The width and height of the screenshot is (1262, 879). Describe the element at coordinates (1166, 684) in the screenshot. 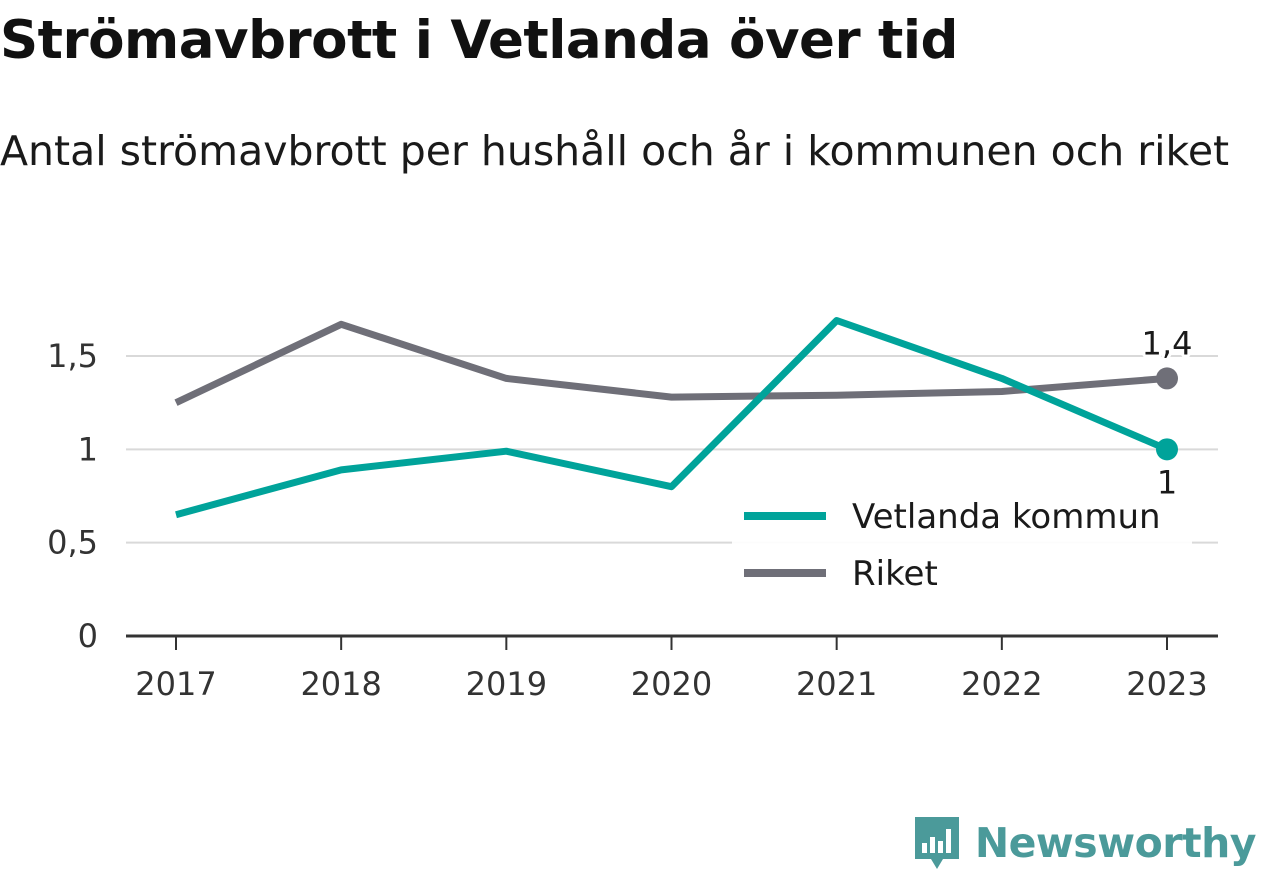

I see `x-tick-label: 2023` at that location.